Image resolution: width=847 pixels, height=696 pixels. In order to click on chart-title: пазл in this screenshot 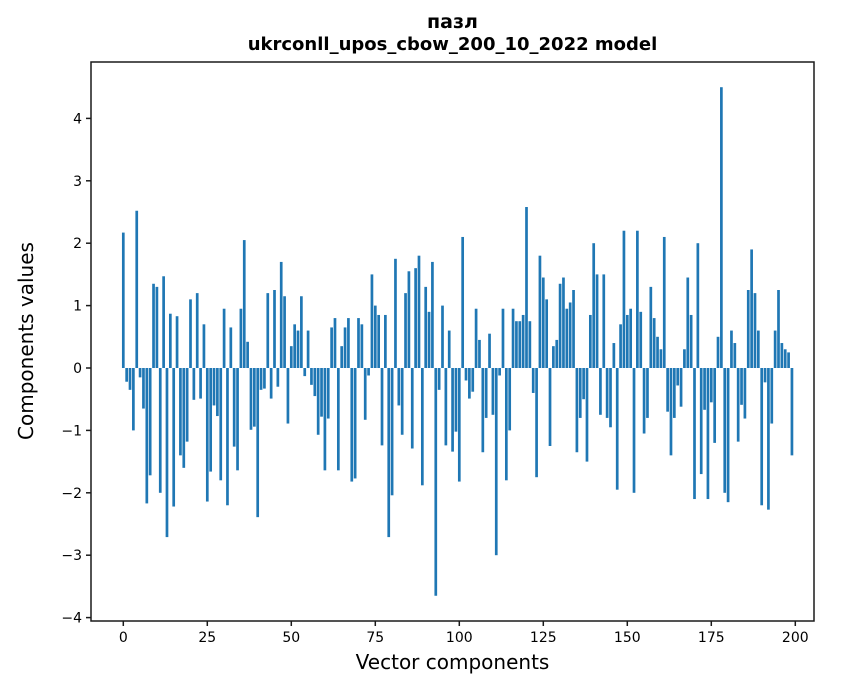, I will do `click(452, 22)`.